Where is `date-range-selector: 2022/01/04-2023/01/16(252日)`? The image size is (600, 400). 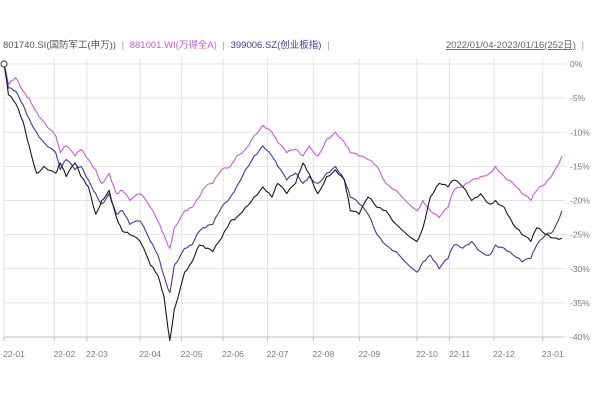 date-range-selector: 2022/01/04-2023/01/16(252日) is located at coordinates (511, 45).